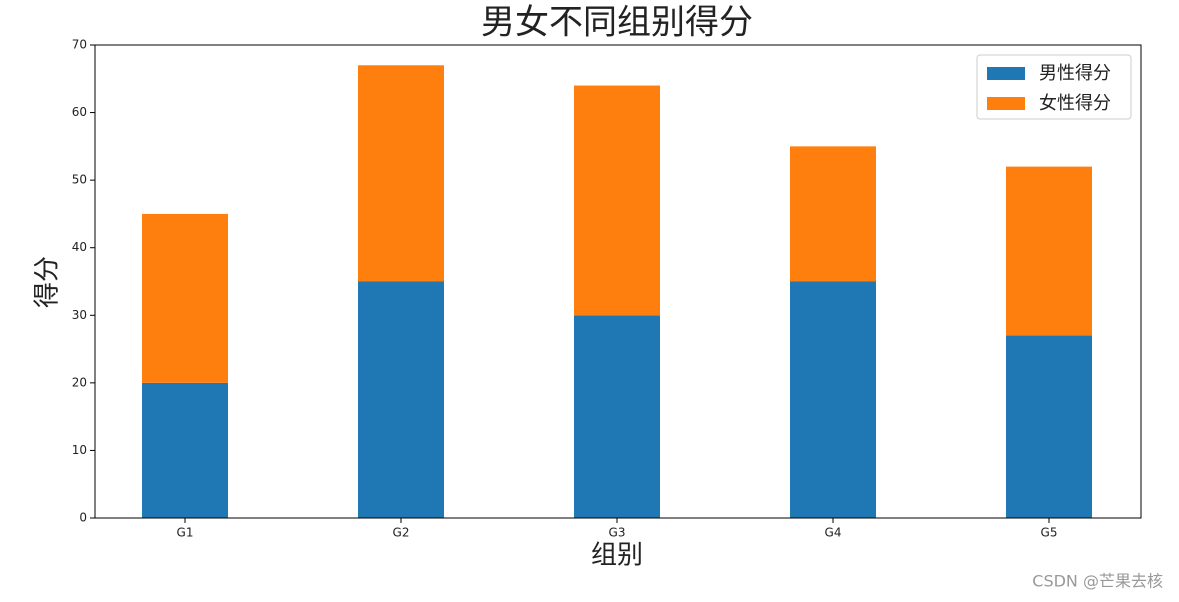  I want to click on chart-title: 男女不同组别得分, so click(617, 23).